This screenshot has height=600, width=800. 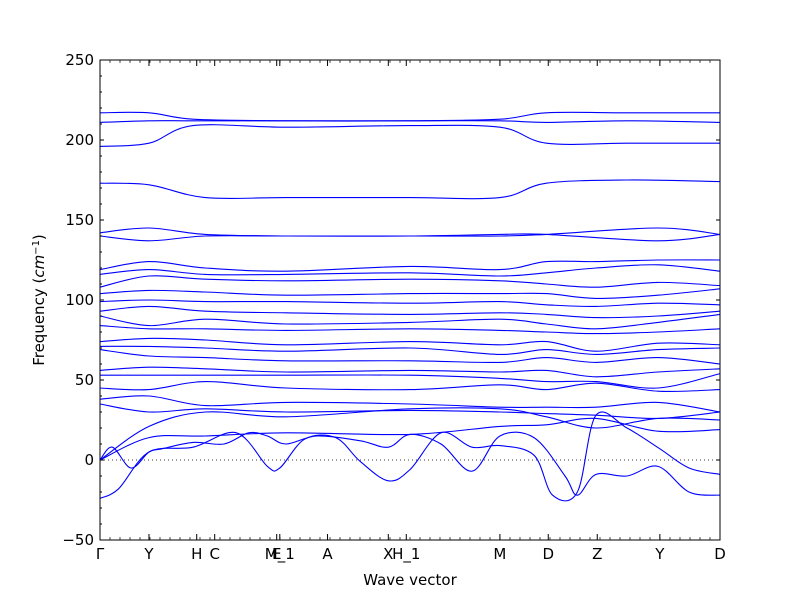 I want to click on x-tick-label: A, so click(x=327, y=554).